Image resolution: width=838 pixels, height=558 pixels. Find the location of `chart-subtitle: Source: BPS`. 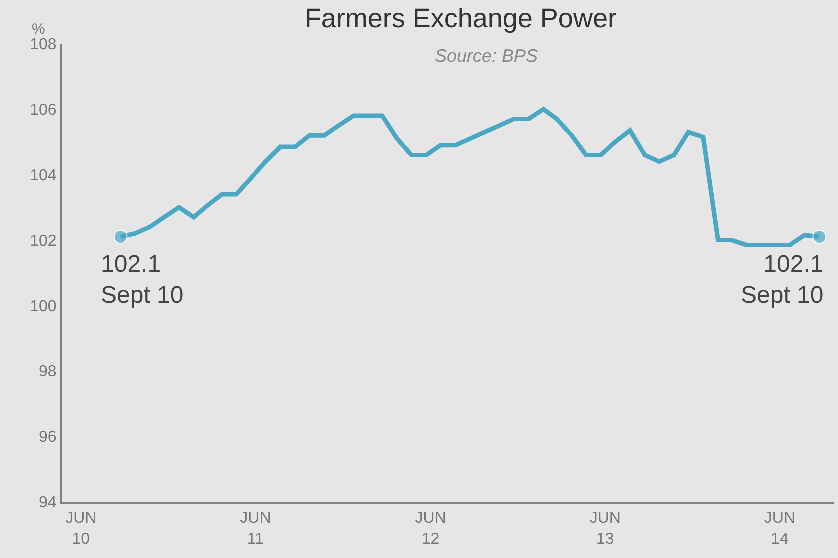

chart-subtitle: Source: BPS is located at coordinates (486, 56).